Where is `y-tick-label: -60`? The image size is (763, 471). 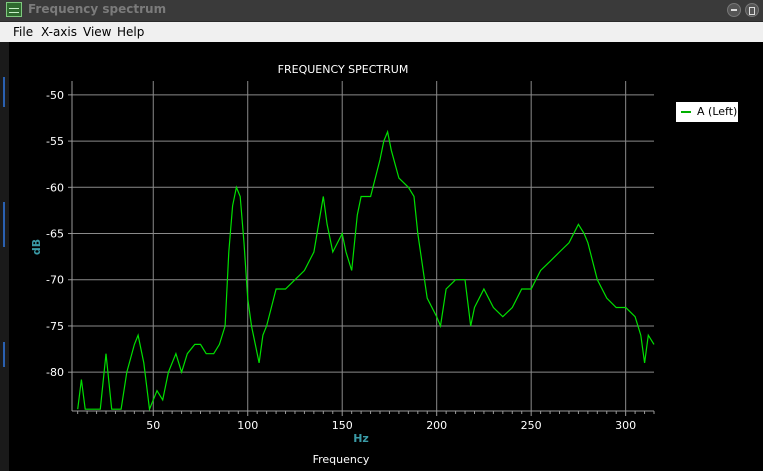
y-tick-label: -60 is located at coordinates (55, 187).